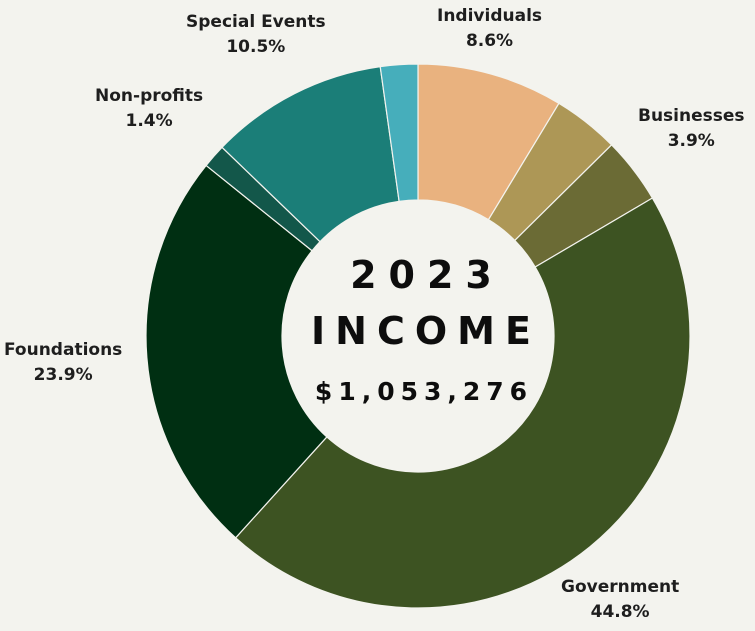  Describe the element at coordinates (620, 612) in the screenshot. I see `label-government-pct: 44.8%` at that location.